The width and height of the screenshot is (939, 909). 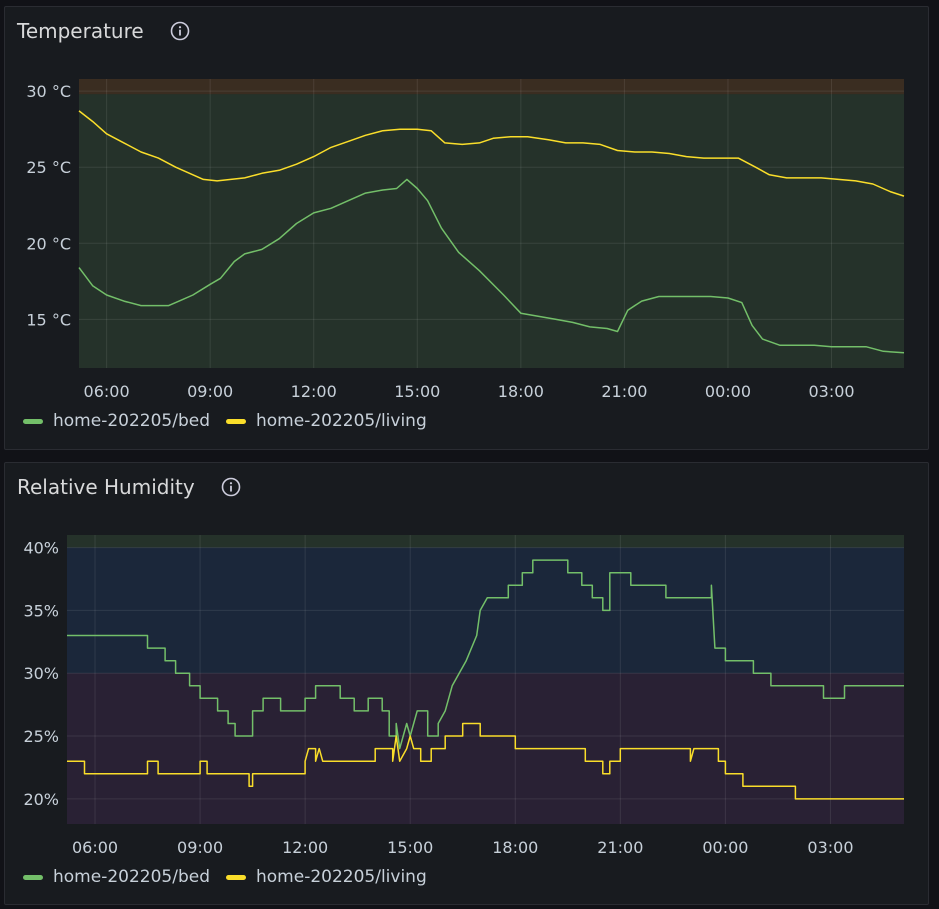 I want to click on temperature-title: Temperature, so click(x=80, y=31).